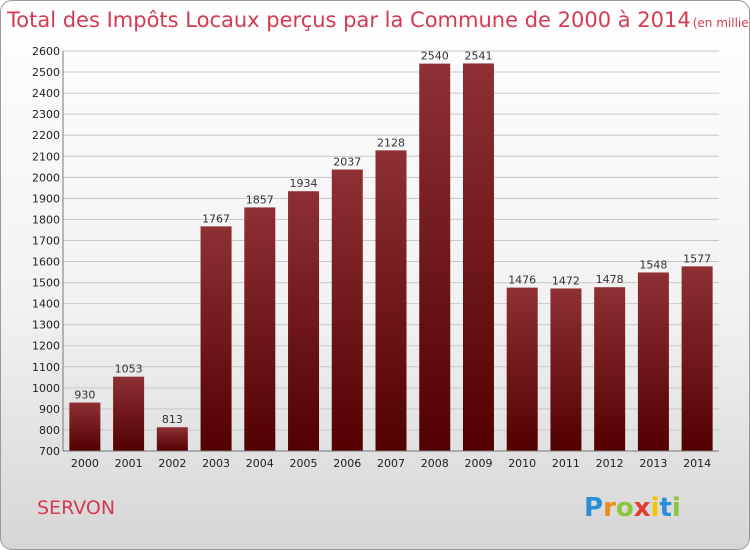  I want to click on data-label-2003: 1767, so click(216, 218).